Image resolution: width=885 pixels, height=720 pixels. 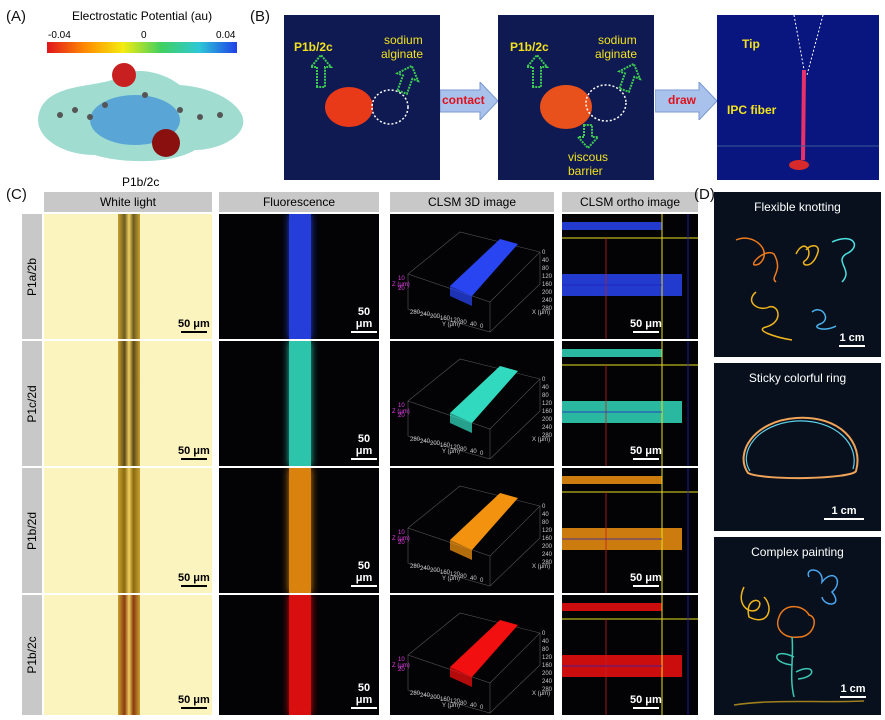 I want to click on x-tick: 80, so click(x=545, y=650).